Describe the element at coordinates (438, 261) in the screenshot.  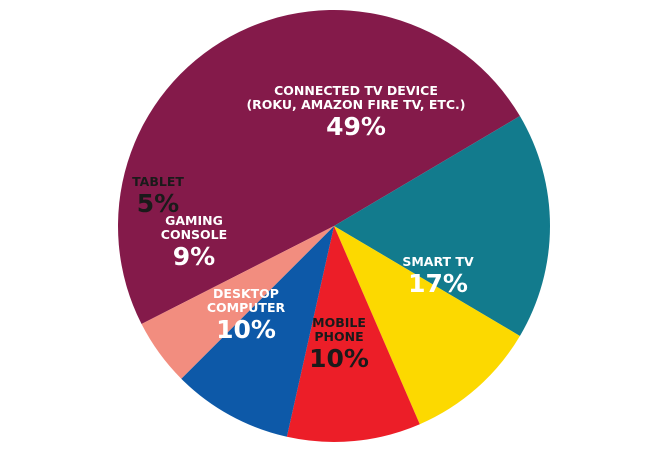
I see `slice-name-line: SMART TV` at that location.